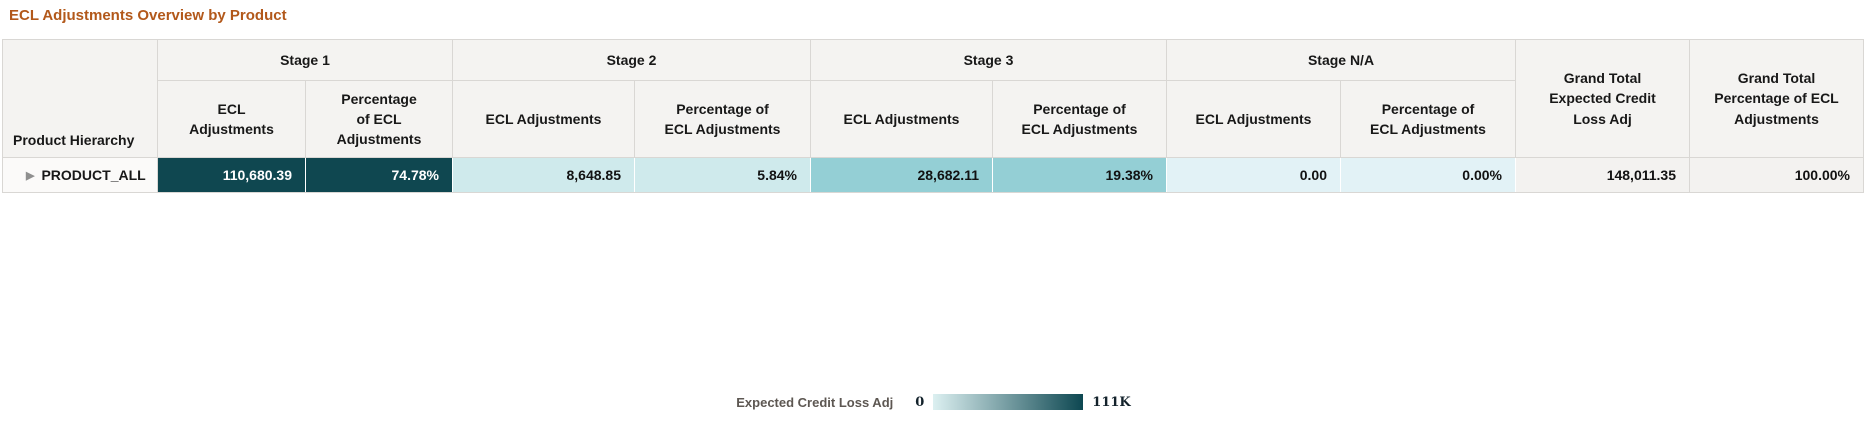 The width and height of the screenshot is (1867, 427). Describe the element at coordinates (231, 175) in the screenshot. I see `cell-stage1-ecl: 110,680.39` at that location.